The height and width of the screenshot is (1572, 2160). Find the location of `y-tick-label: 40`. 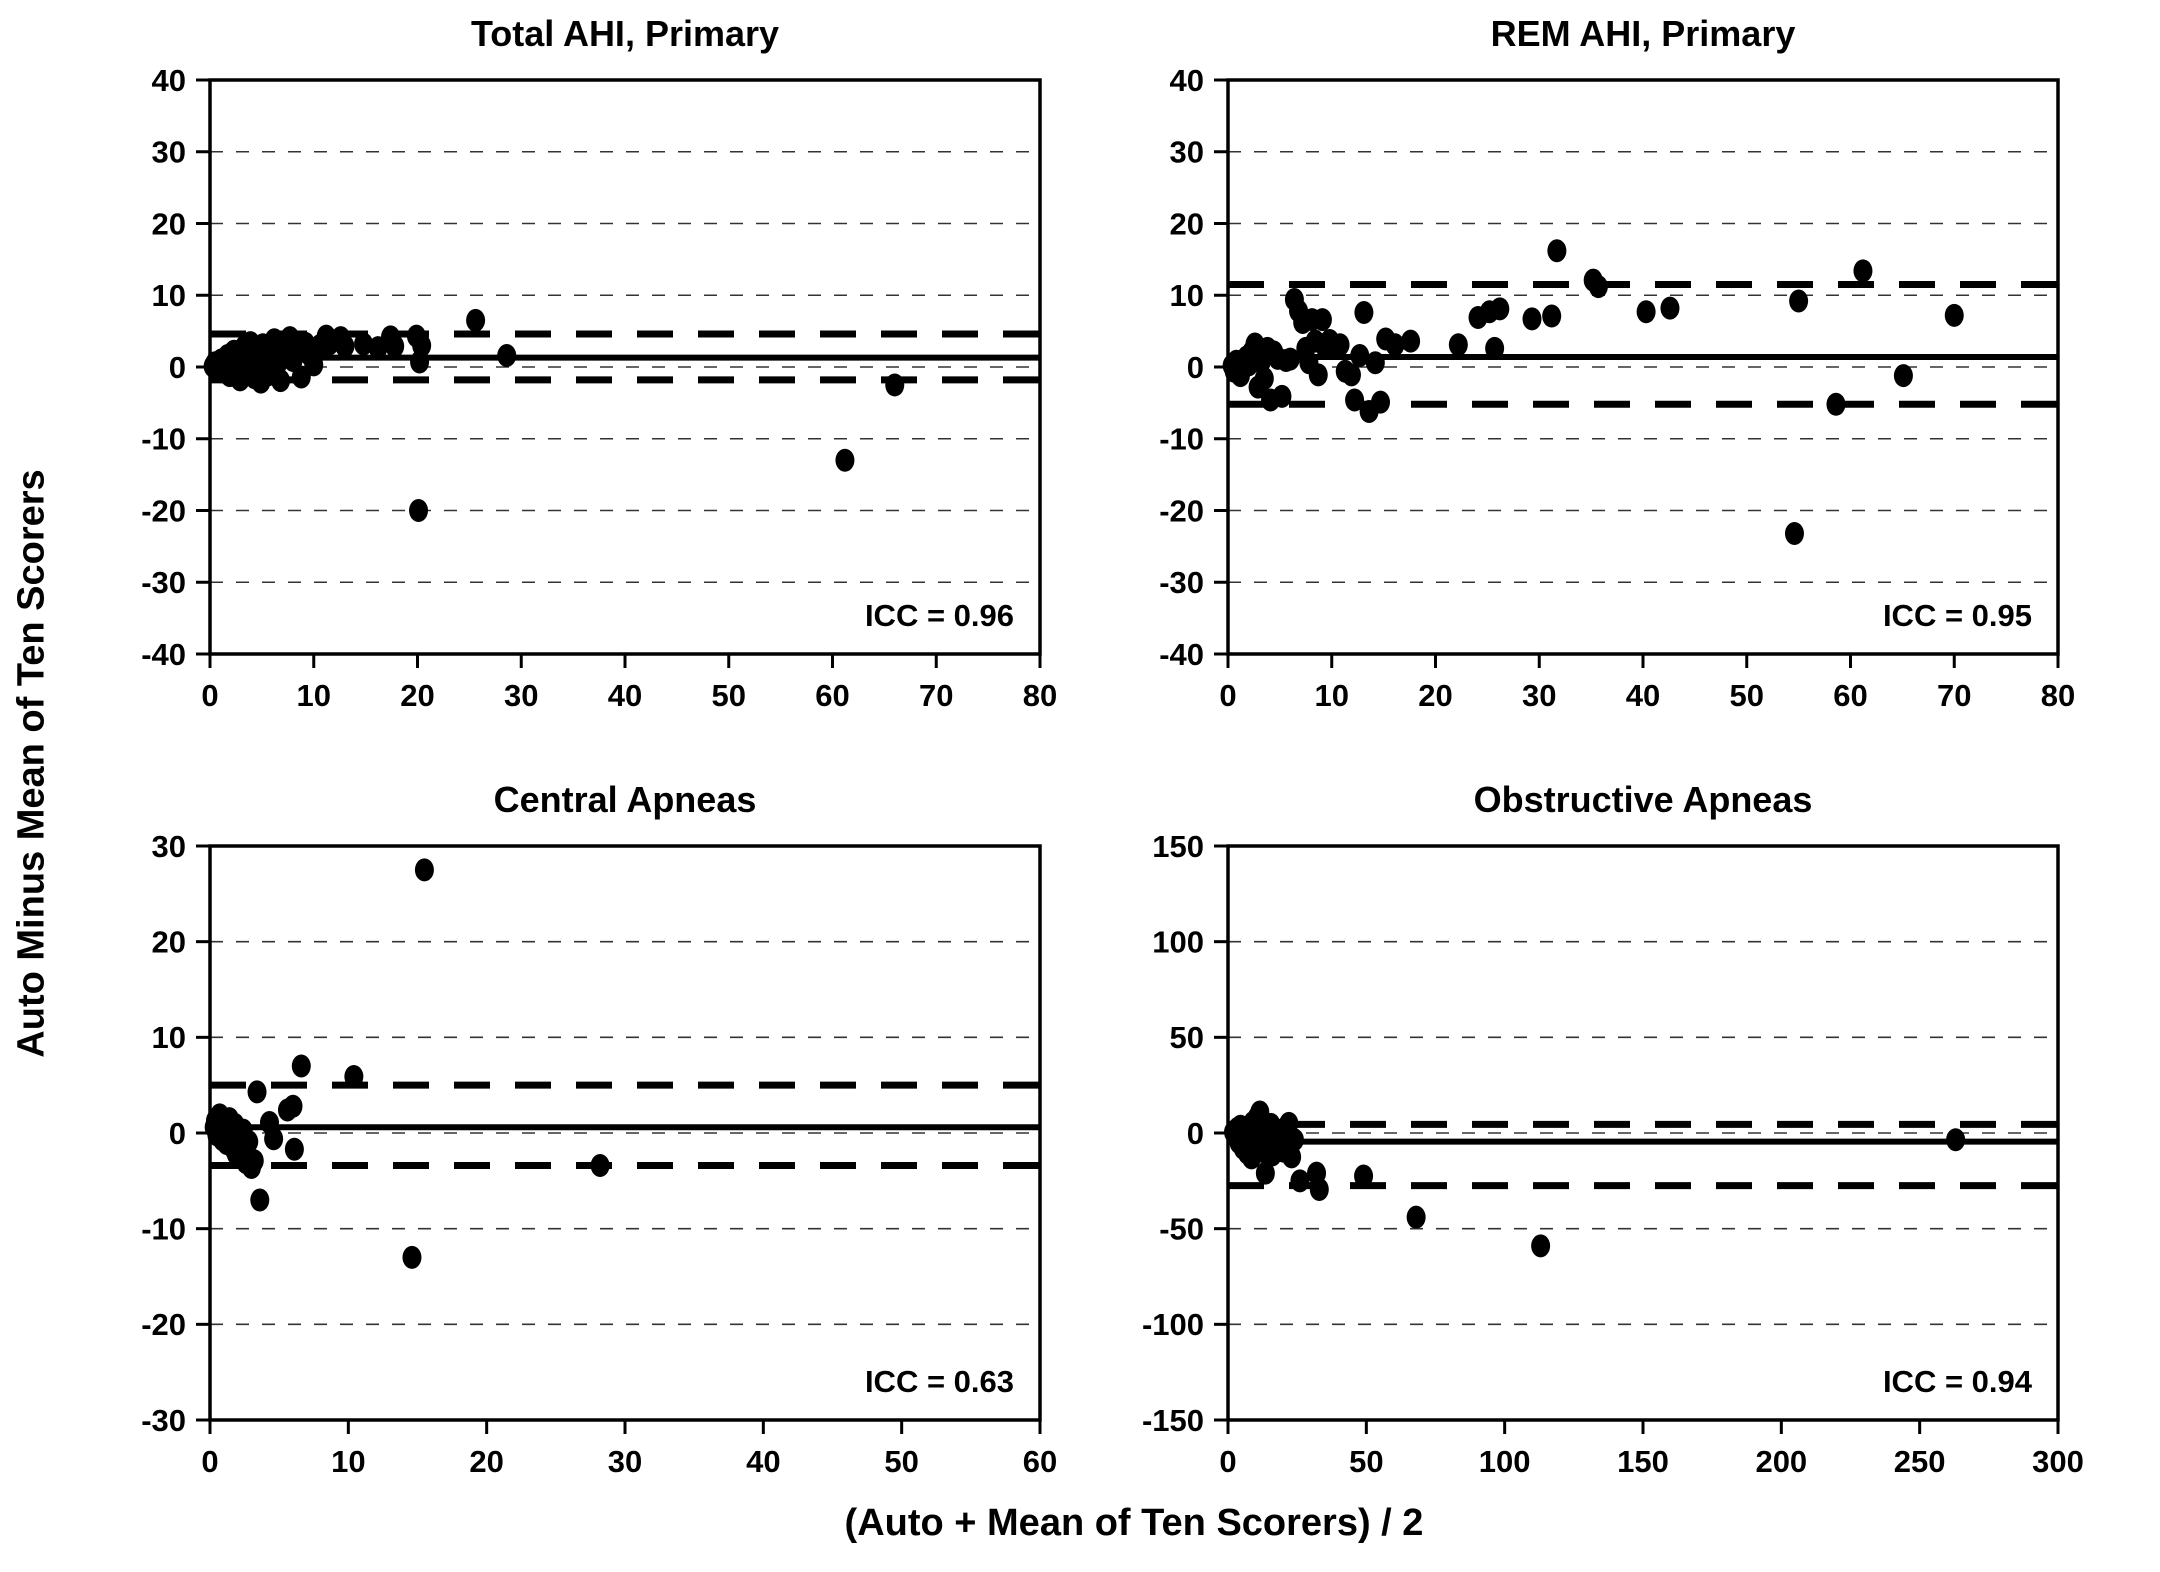

y-tick-label: 40 is located at coordinates (169, 80).